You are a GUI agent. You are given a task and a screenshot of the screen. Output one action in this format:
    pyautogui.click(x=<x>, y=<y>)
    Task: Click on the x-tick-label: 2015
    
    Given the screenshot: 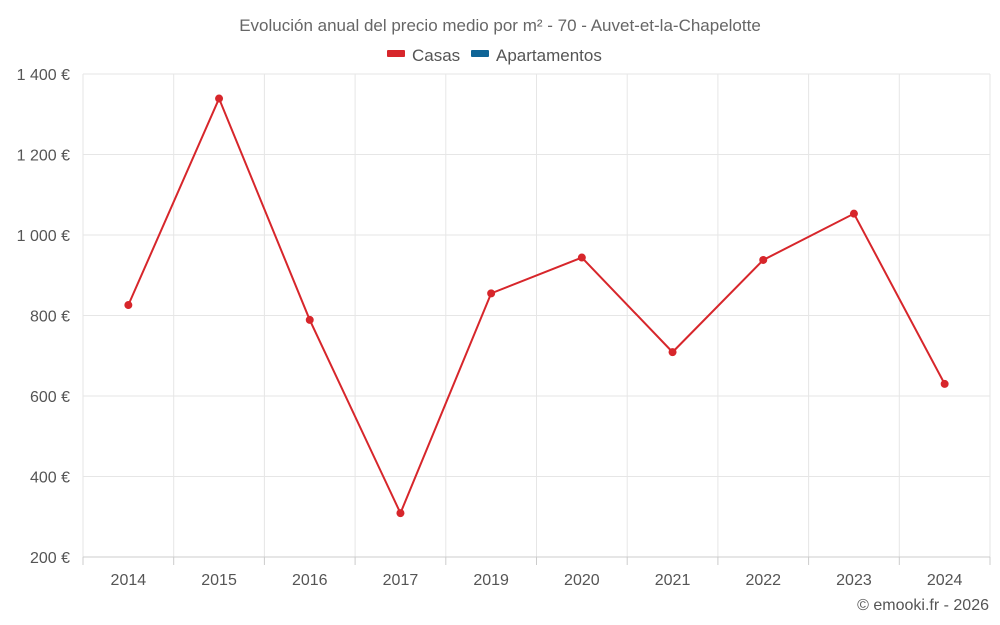 What is the action you would take?
    pyautogui.click(x=219, y=580)
    